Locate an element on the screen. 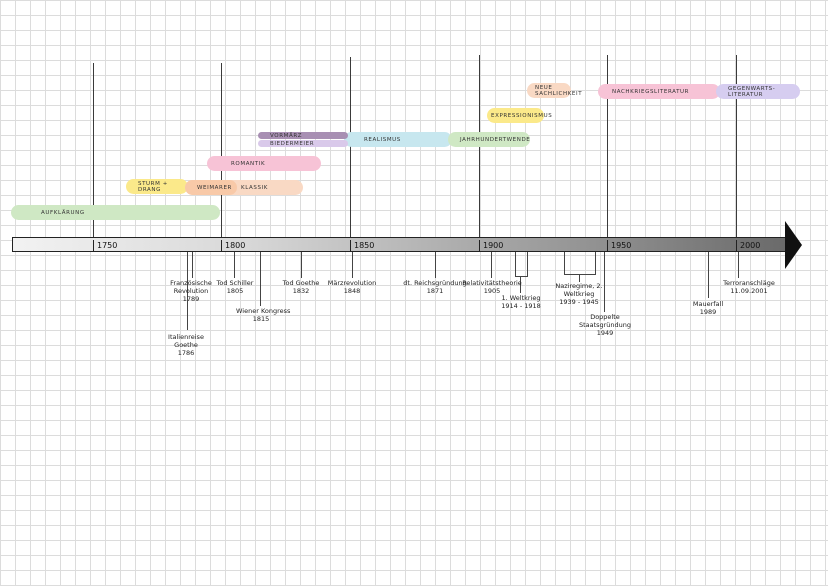 The height and width of the screenshot is (586, 828). event-reichsgruendung: dt. Reichsgründung 1871 is located at coordinates (435, 287).